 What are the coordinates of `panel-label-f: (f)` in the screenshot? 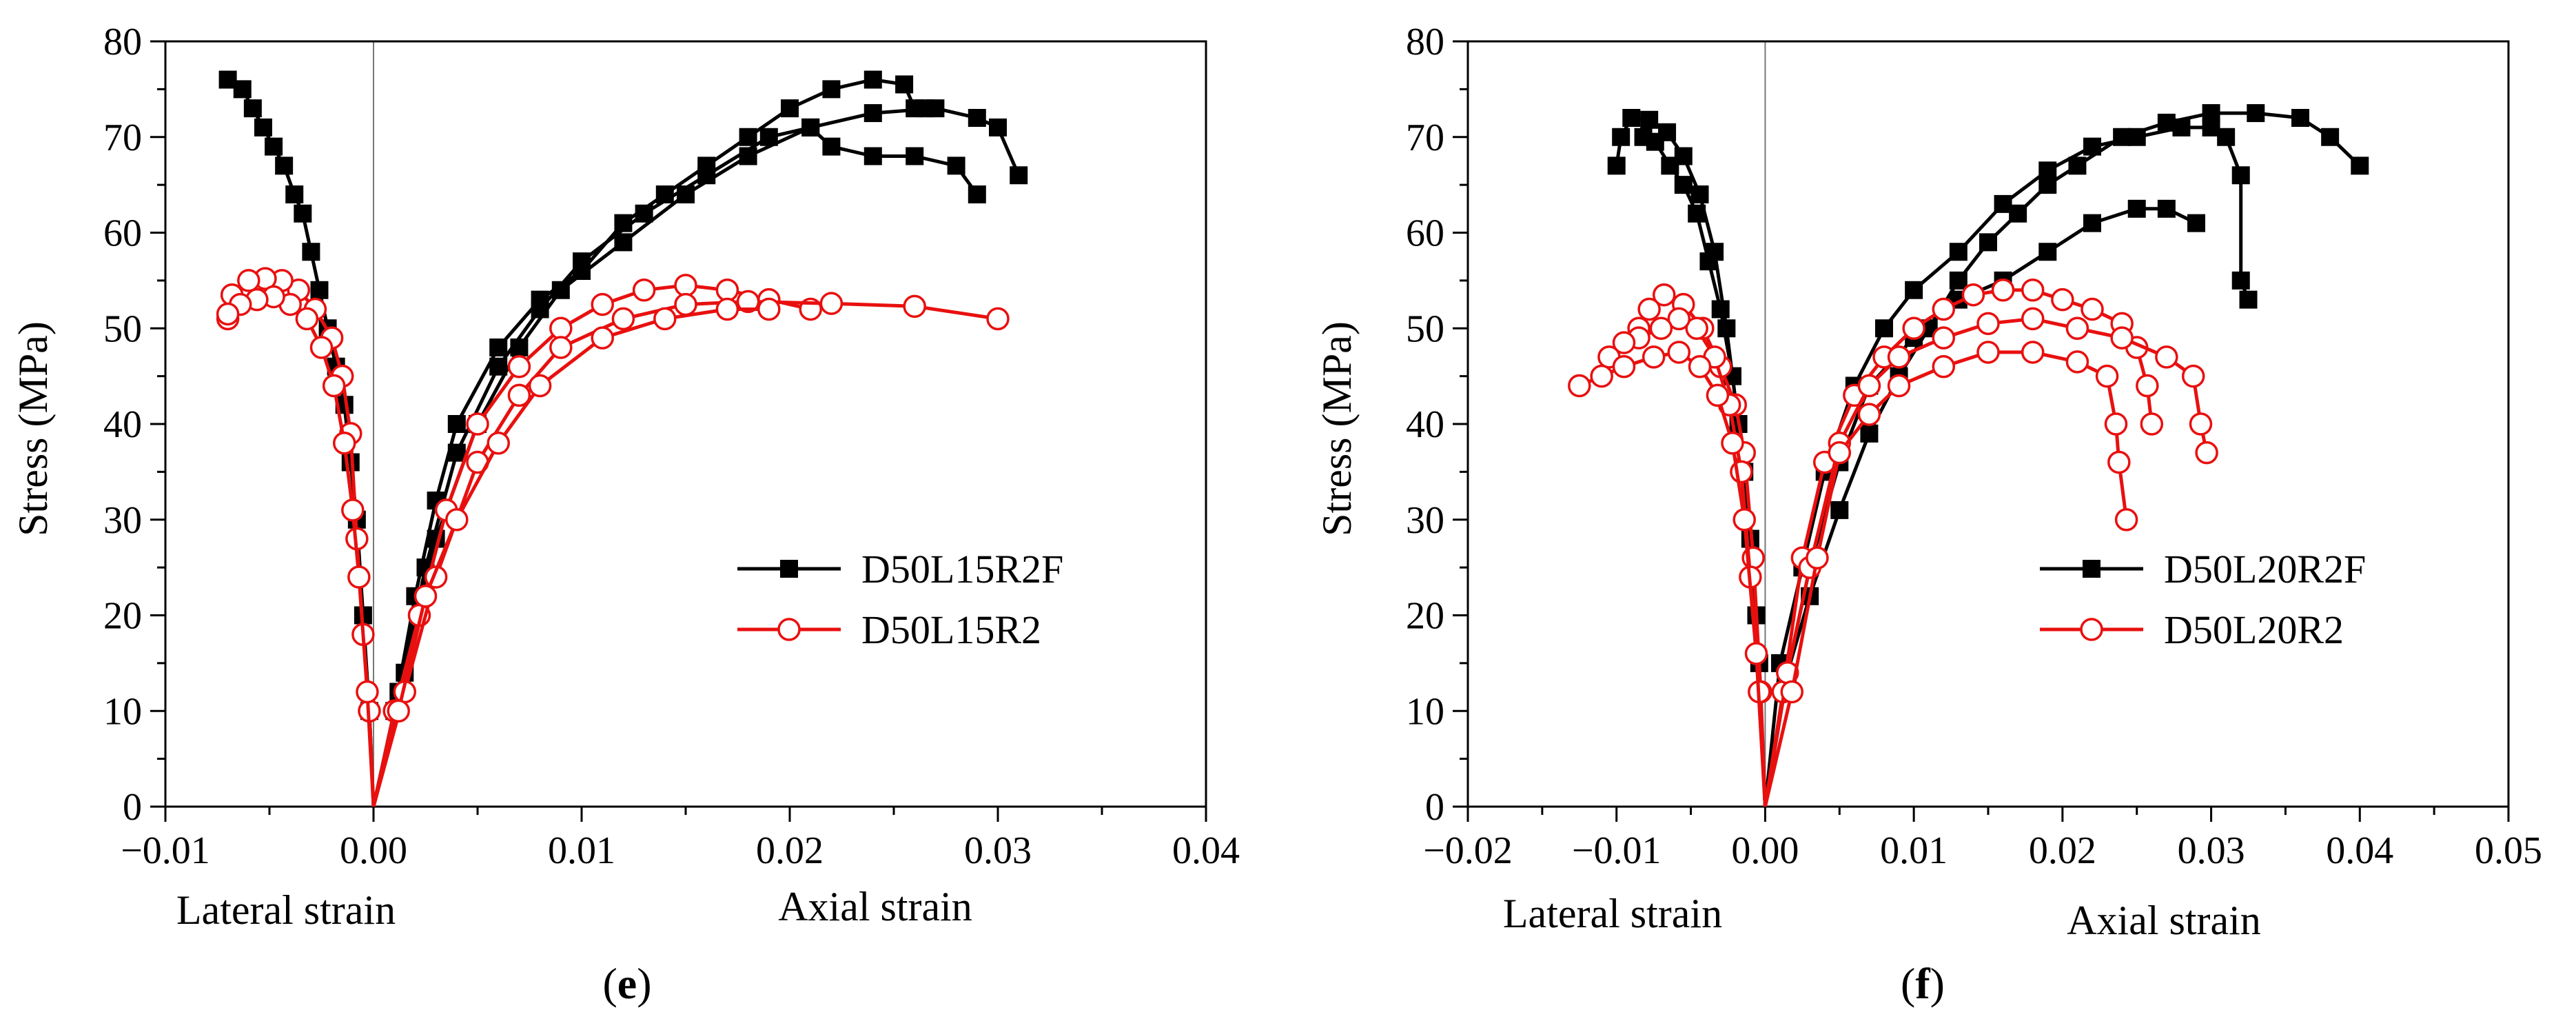 It's located at (1923, 984).